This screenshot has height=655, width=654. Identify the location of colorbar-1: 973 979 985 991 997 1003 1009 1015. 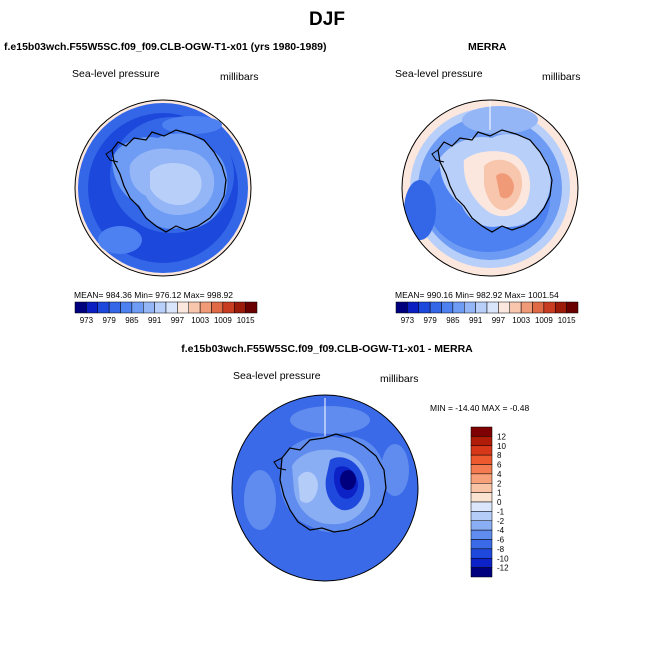
(166, 313).